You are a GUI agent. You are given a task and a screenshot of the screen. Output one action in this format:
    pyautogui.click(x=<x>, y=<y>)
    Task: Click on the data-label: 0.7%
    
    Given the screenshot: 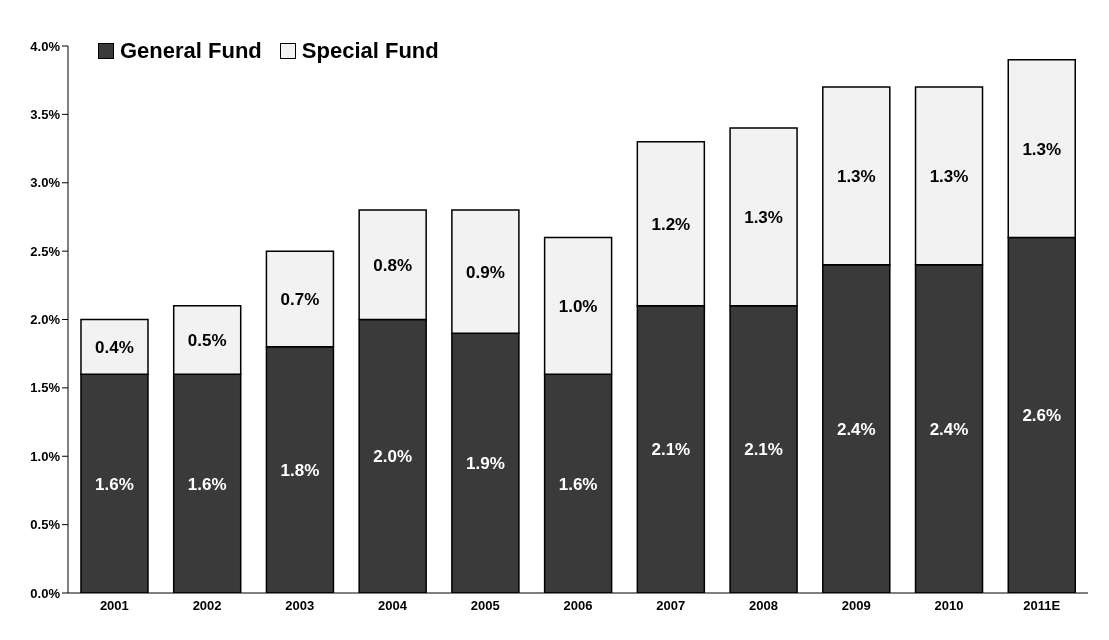 What is the action you would take?
    pyautogui.click(x=300, y=300)
    